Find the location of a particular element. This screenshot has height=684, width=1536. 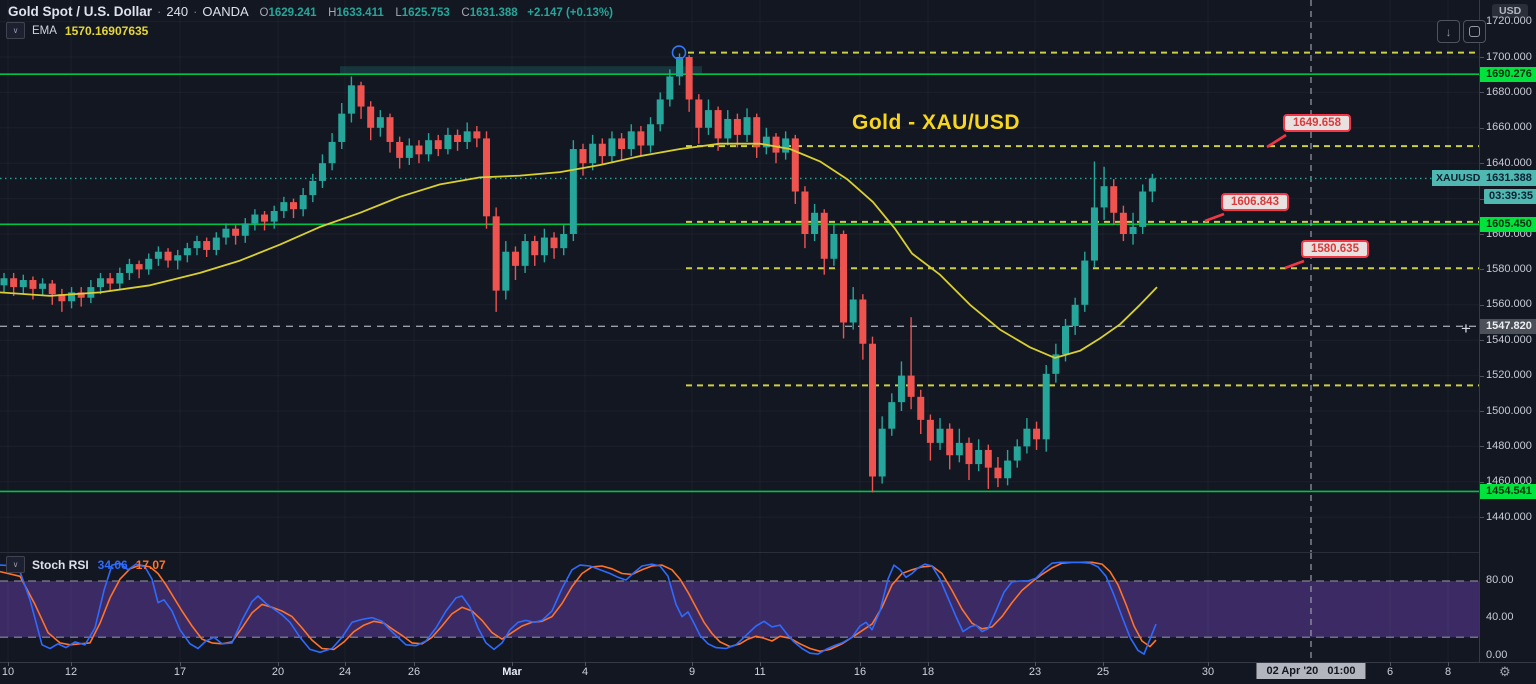

ema-label: EMA is located at coordinates (44, 30).